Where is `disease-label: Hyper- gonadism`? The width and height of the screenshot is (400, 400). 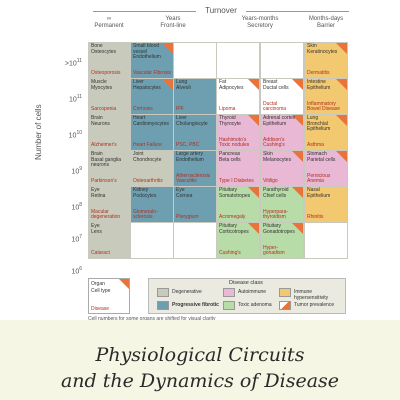
disease-label: Hyper- gonadism is located at coordinates (274, 250).